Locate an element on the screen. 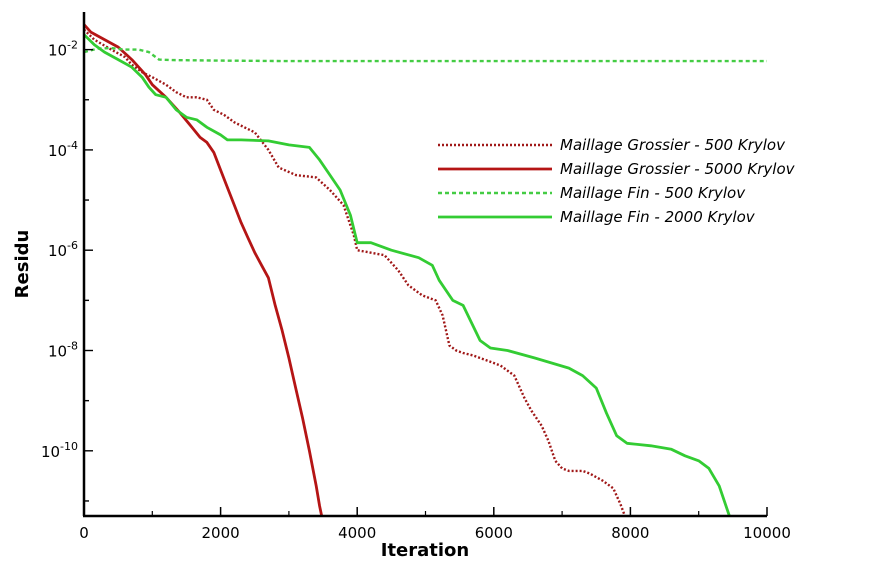 The image size is (871, 562). y-tick-label: 10⁻⁴ is located at coordinates (63, 149).